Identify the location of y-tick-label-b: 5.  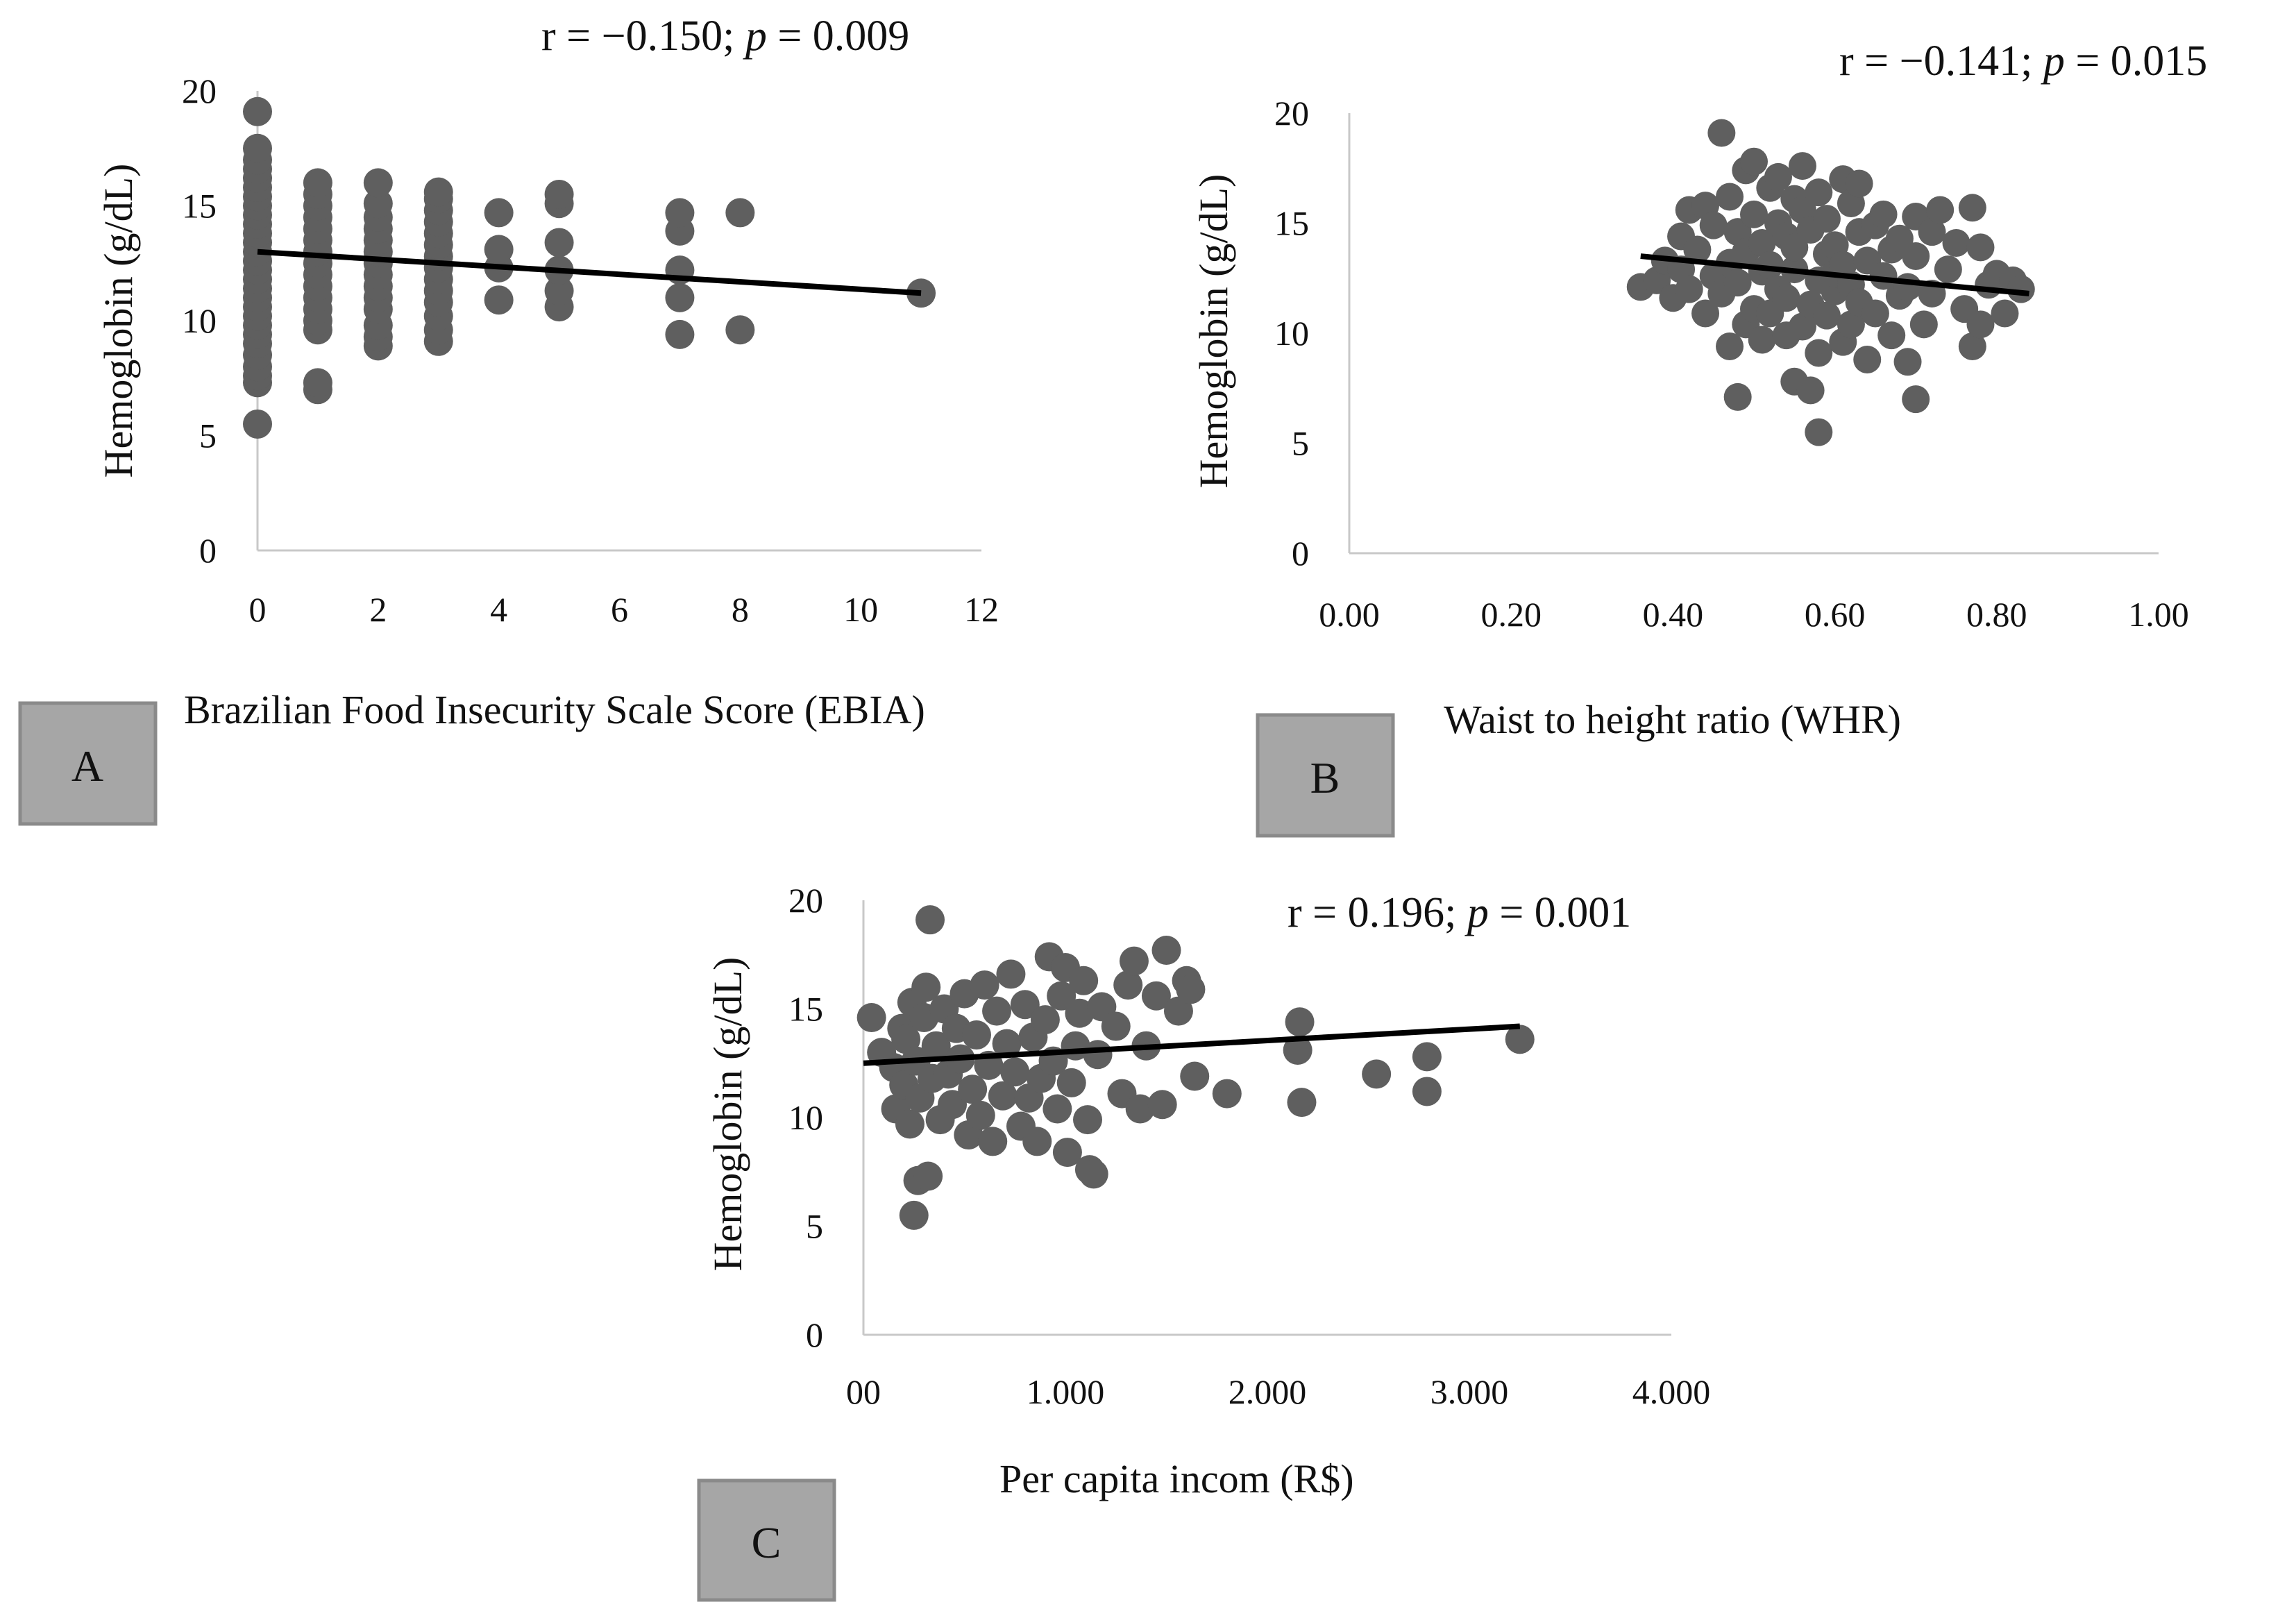
(1301, 443).